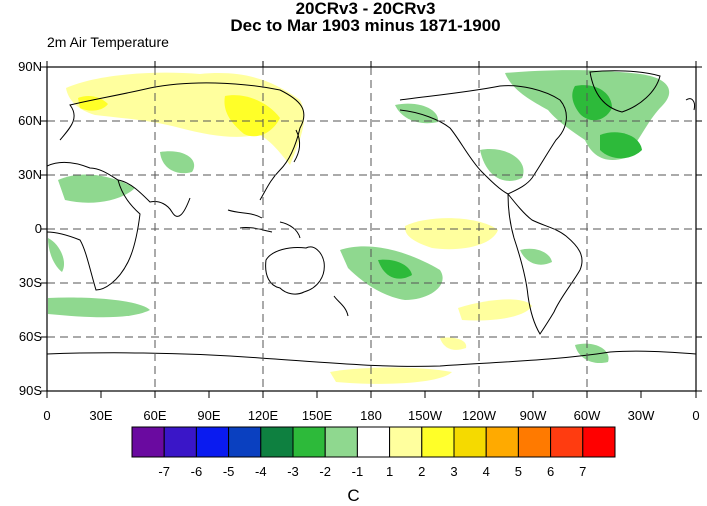 The height and width of the screenshot is (506, 707). Describe the element at coordinates (583, 471) in the screenshot. I see `colorbar-tick-label: 7` at that location.